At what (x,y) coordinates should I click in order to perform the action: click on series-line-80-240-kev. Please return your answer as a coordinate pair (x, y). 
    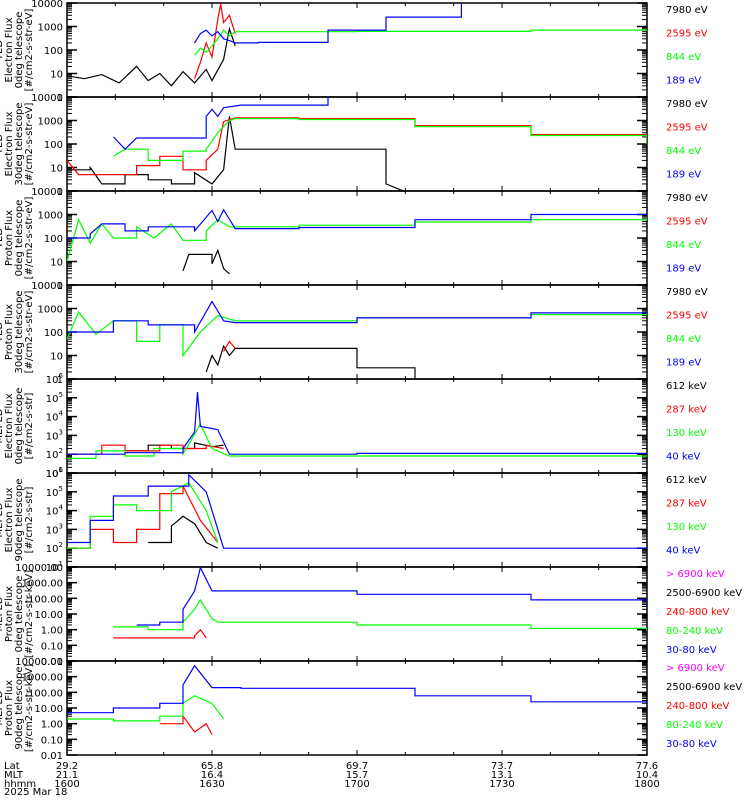
    Looking at the image, I should click on (146, 708).